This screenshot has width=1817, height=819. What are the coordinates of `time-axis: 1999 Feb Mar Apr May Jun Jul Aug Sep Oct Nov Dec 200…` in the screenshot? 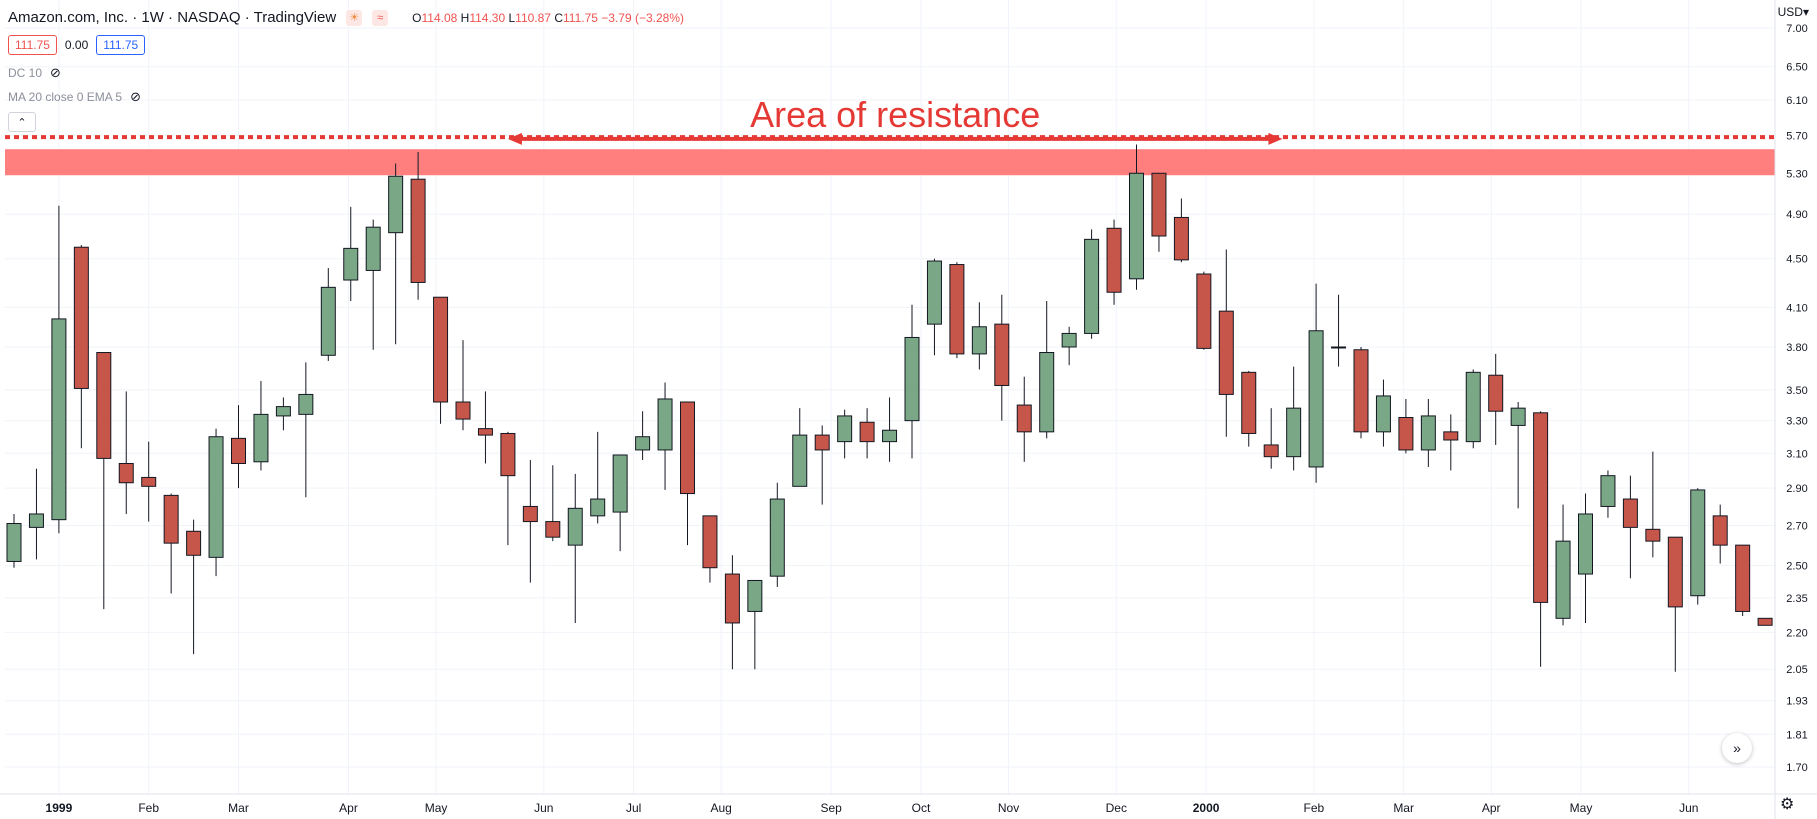 It's located at (872, 808).